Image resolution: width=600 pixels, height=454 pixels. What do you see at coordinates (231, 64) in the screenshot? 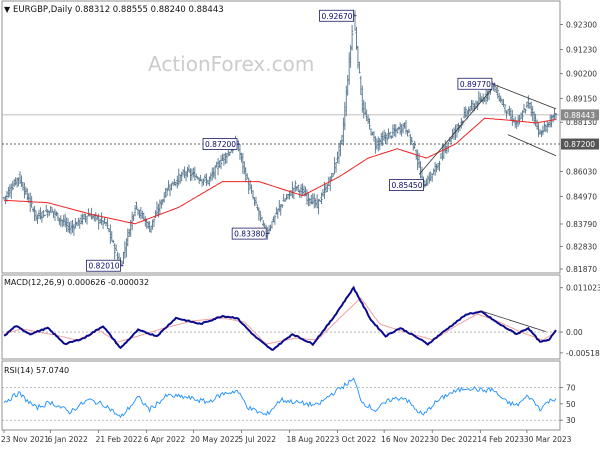
I see `watermark: ActionForex.com` at bounding box center [231, 64].